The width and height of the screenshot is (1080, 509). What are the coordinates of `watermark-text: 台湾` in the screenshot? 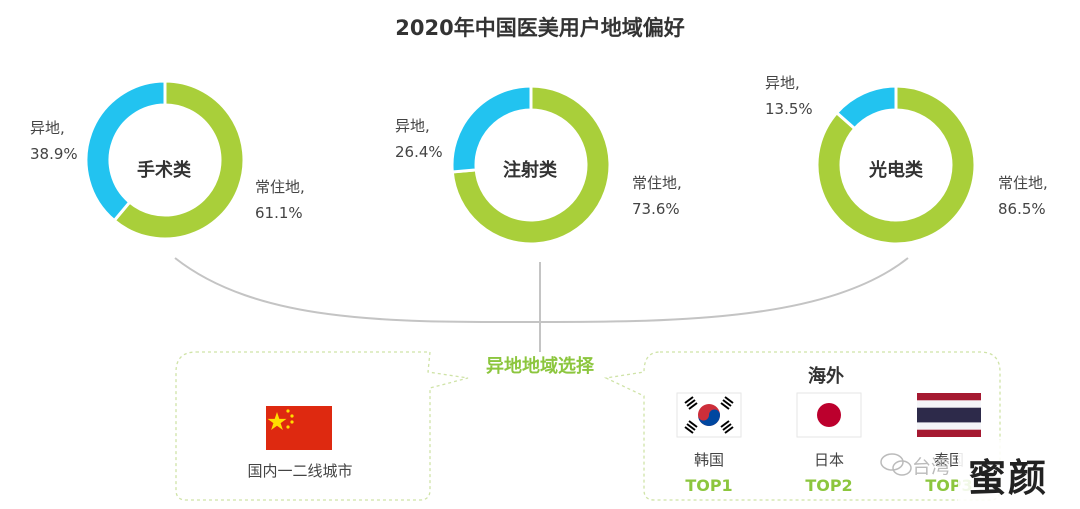 It's located at (931, 467).